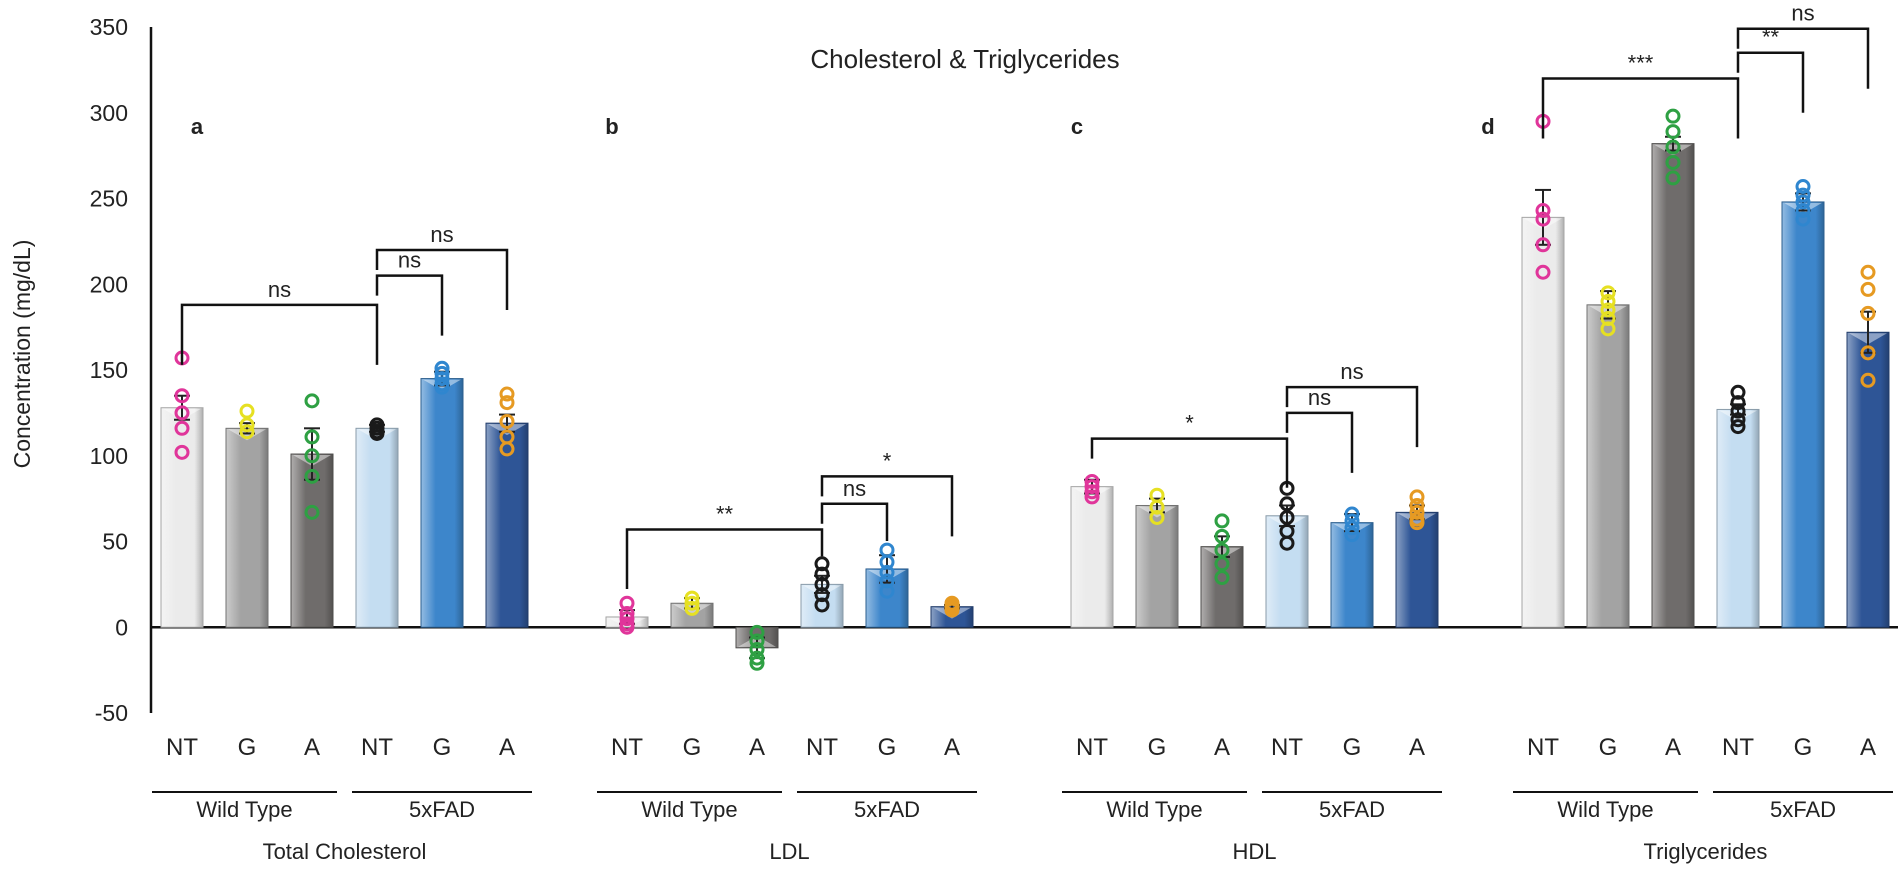 The image size is (1902, 872). What do you see at coordinates (109, 456) in the screenshot?
I see `y-tick-label: 100` at bounding box center [109, 456].